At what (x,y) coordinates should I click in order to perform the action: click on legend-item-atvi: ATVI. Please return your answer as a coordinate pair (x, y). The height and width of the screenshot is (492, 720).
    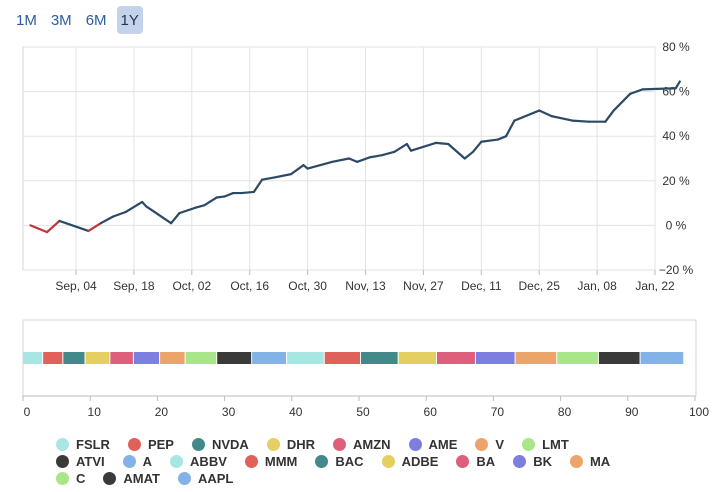
    Looking at the image, I should click on (80, 461).